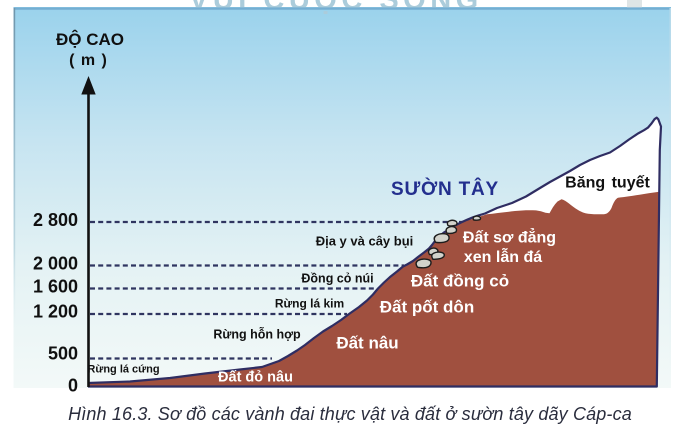 This screenshot has width=676, height=440. Describe the element at coordinates (309, 304) in the screenshot. I see `svg-text: Rừng lá kim` at that location.